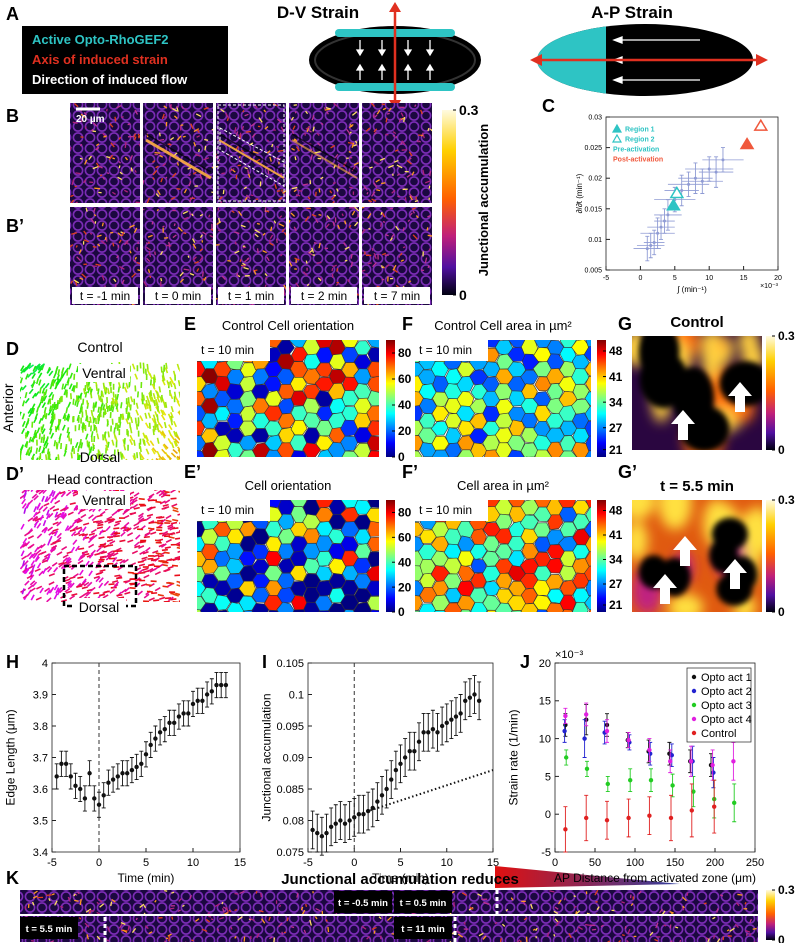 Image resolution: width=800 pixels, height=943 pixels. I want to click on panel-letter: G, so click(625, 324).